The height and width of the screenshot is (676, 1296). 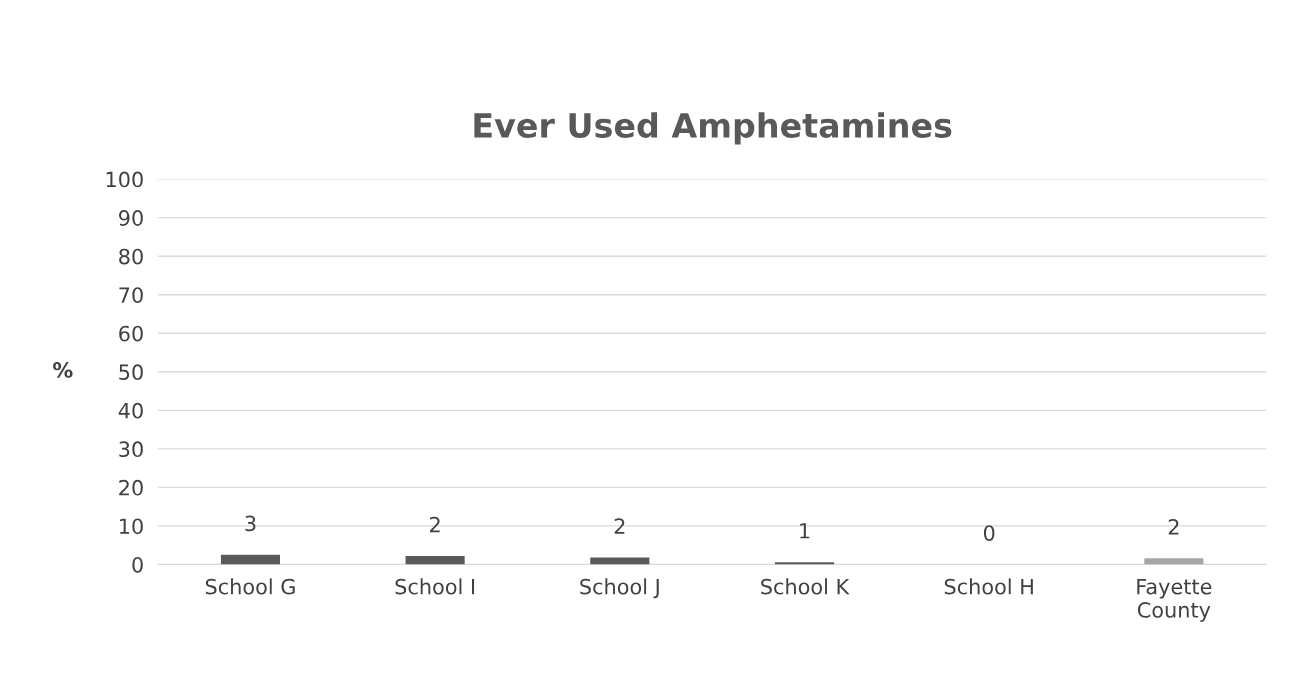 I want to click on x-tick-label: Fayette County, so click(x=1174, y=600).